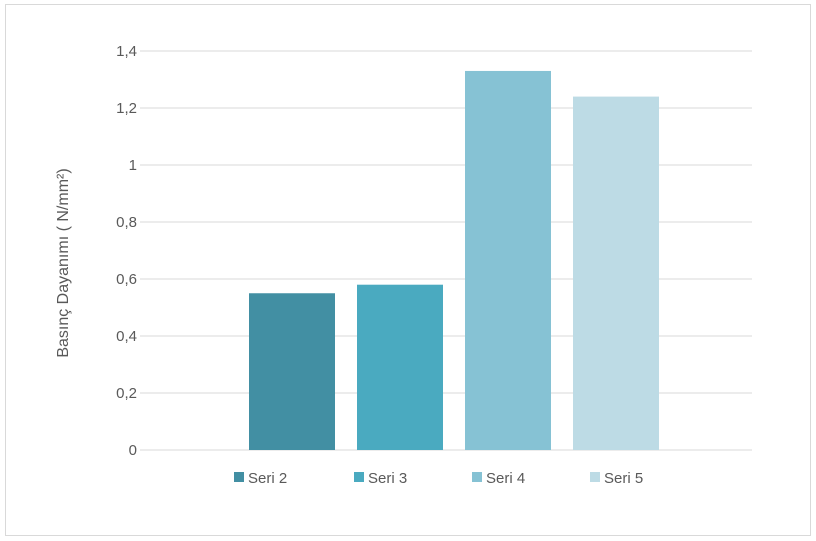 The height and width of the screenshot is (541, 816). I want to click on y-axis-label: Basınç Dayanımı ( N/mm²), so click(63, 262).